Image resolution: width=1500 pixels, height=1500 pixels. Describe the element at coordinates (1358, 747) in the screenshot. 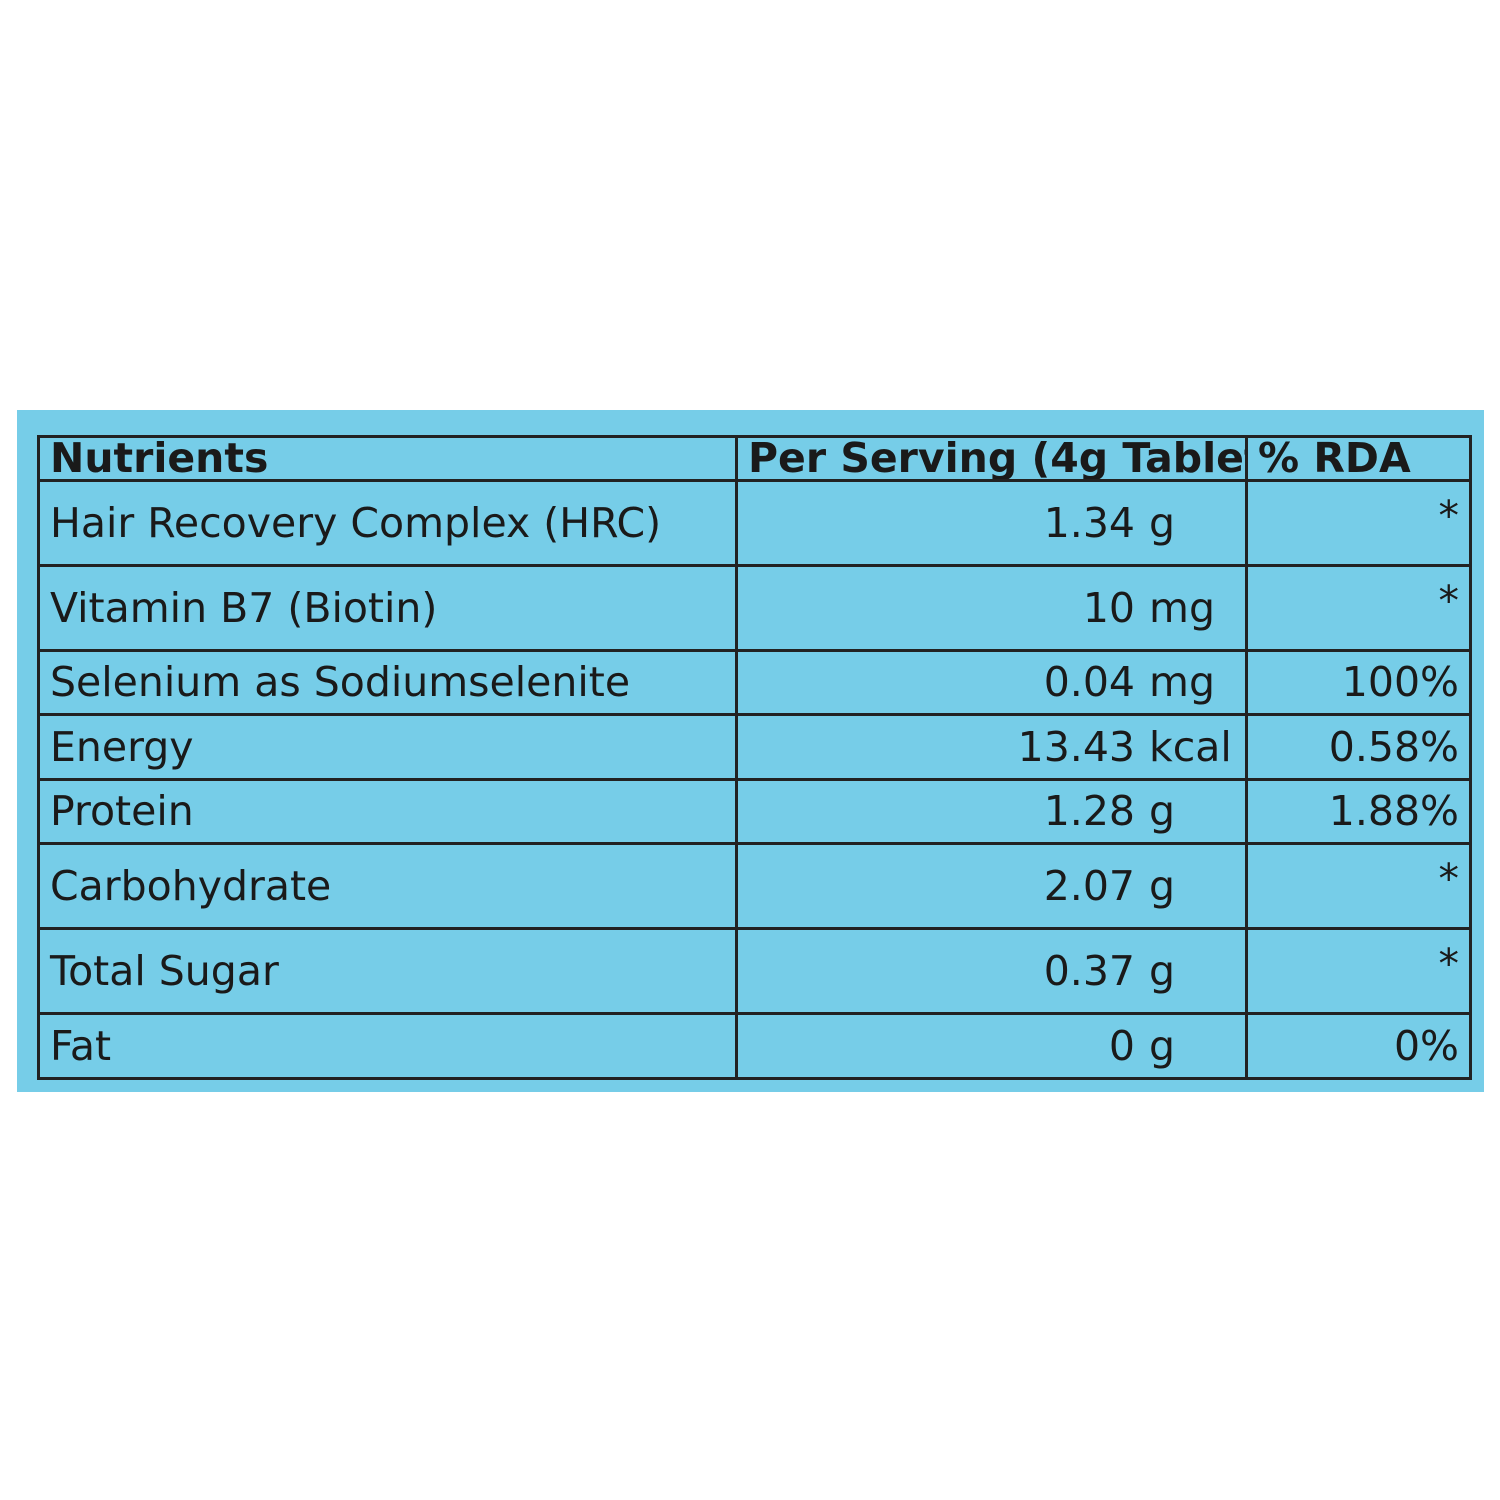

I see `rda-value: 0.58%` at that location.